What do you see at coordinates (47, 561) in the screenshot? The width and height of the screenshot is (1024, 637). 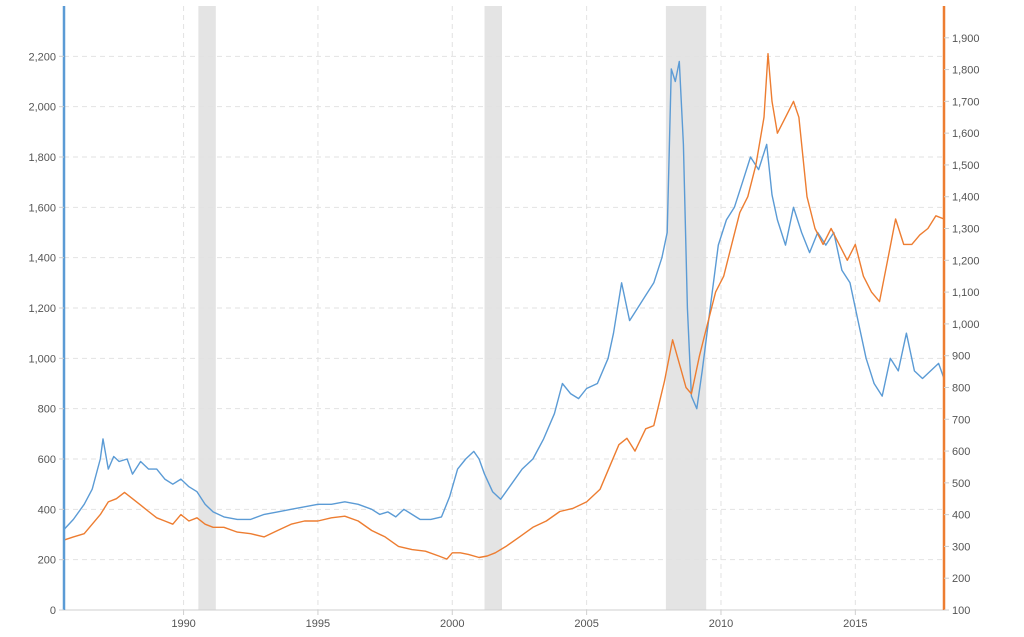 I see `left-y-tick-label-1: 200` at bounding box center [47, 561].